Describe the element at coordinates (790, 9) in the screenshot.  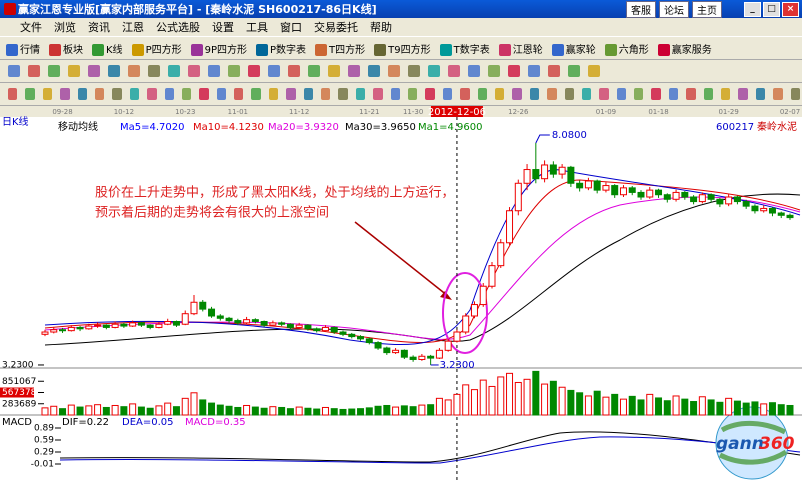
I see `close: ×` at that location.